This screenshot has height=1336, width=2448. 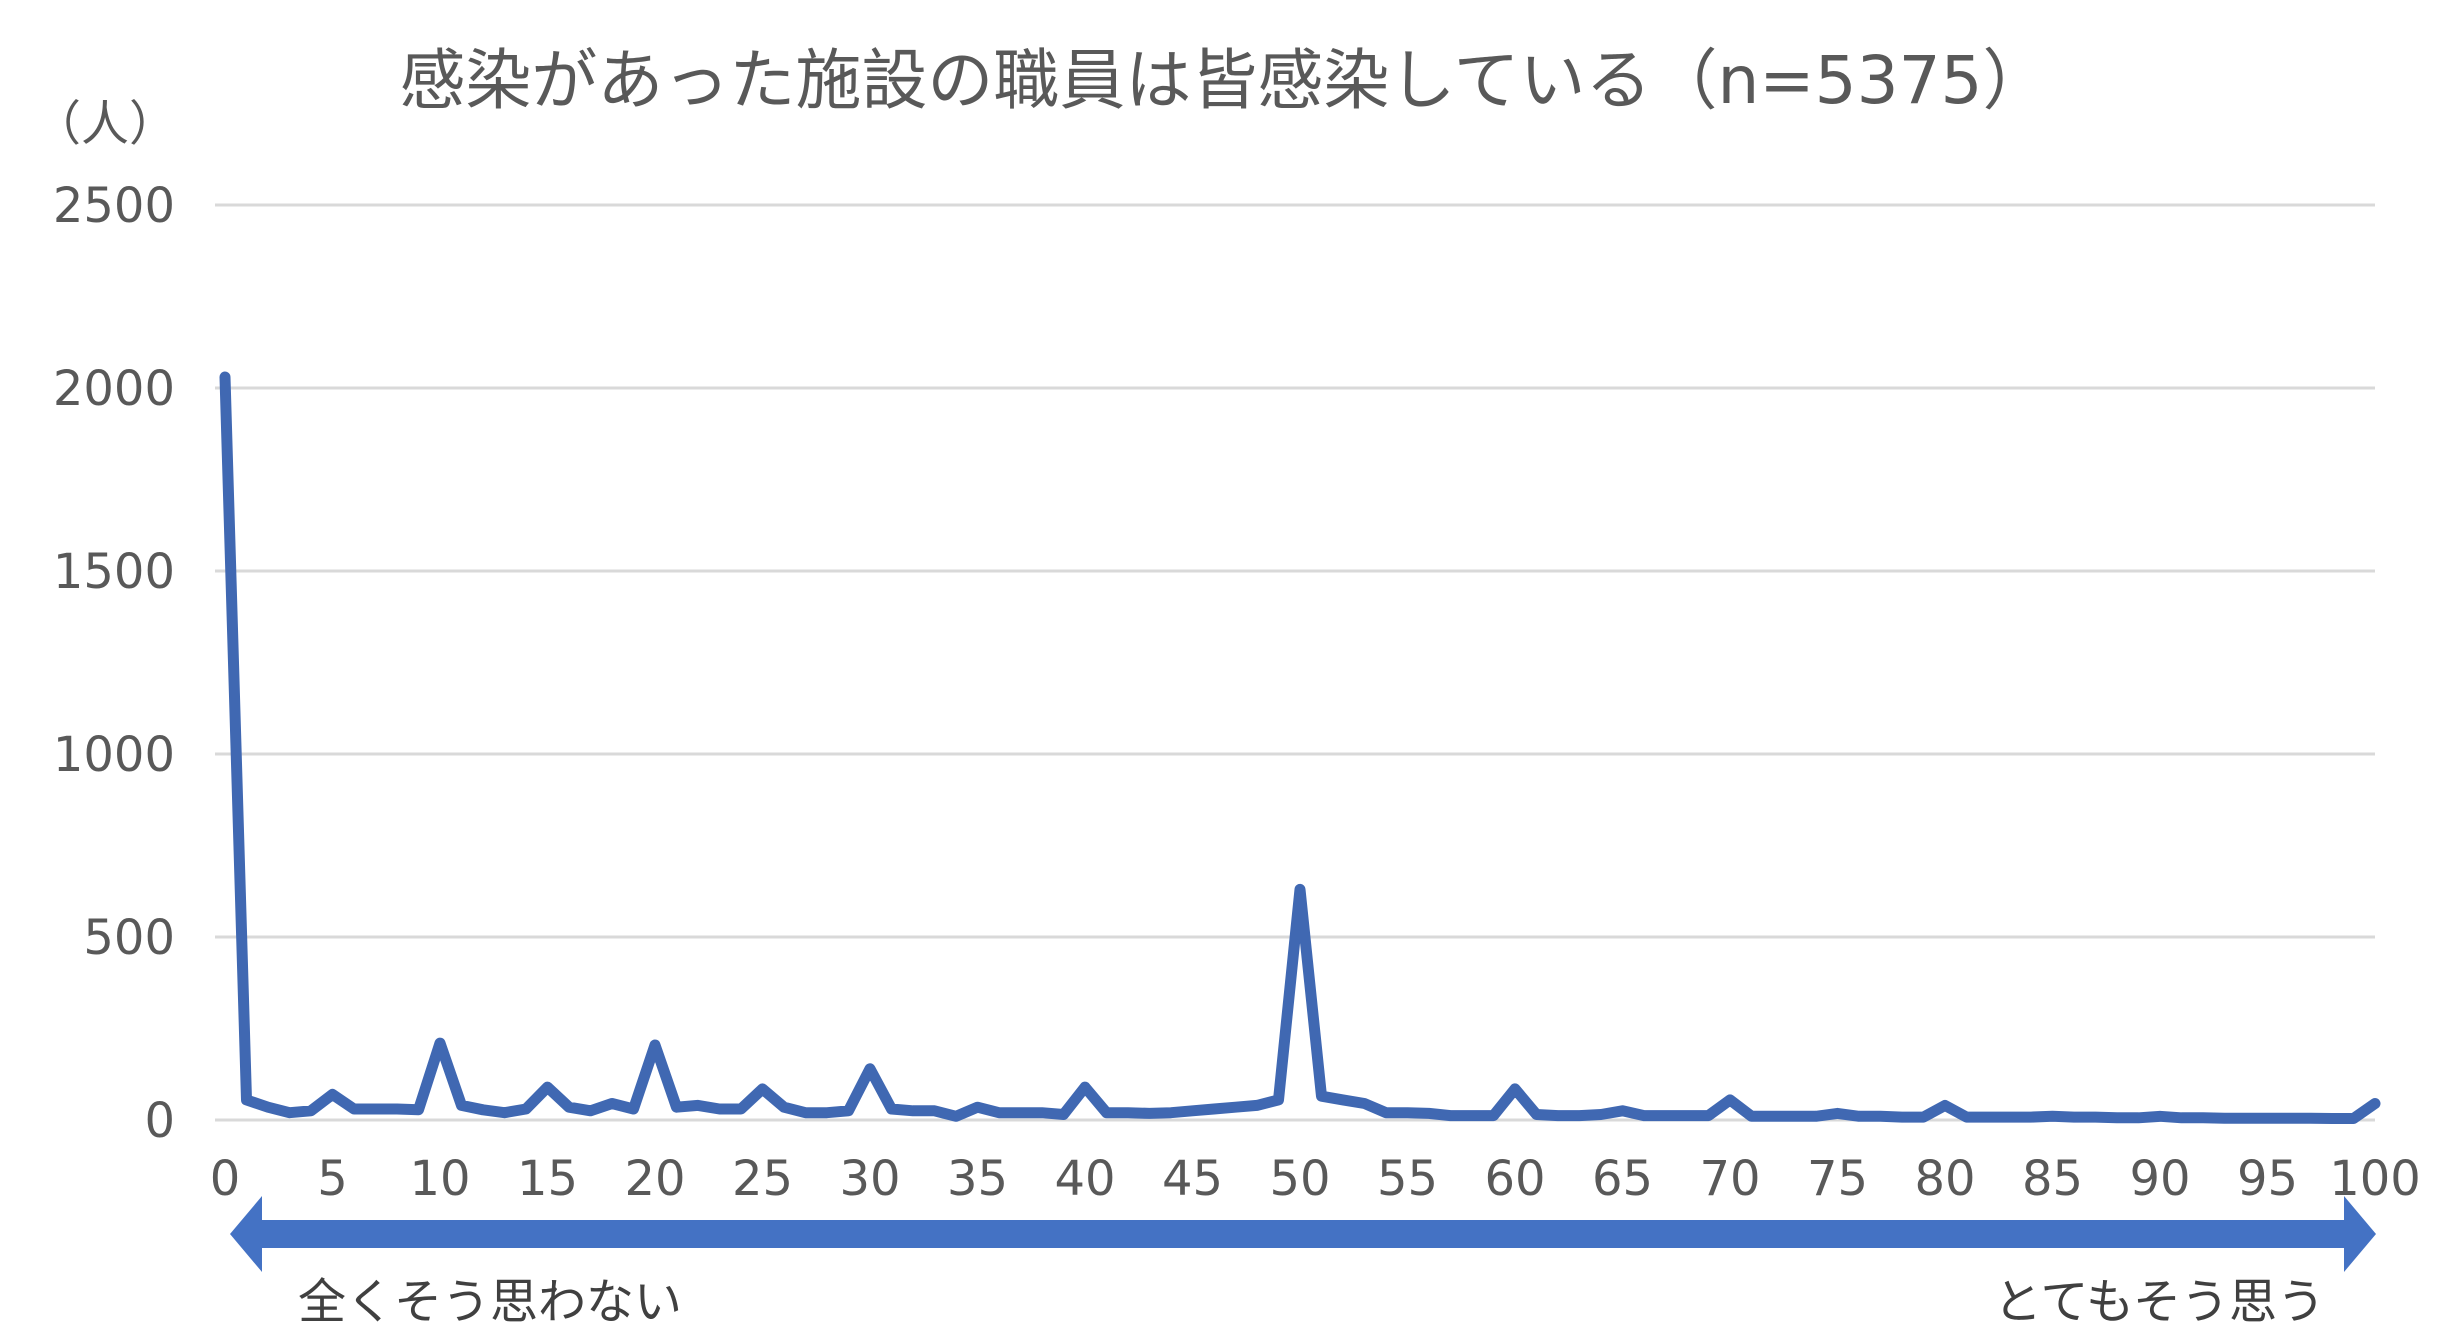 What do you see at coordinates (547, 1179) in the screenshot?
I see `x-tick-label: 15` at bounding box center [547, 1179].